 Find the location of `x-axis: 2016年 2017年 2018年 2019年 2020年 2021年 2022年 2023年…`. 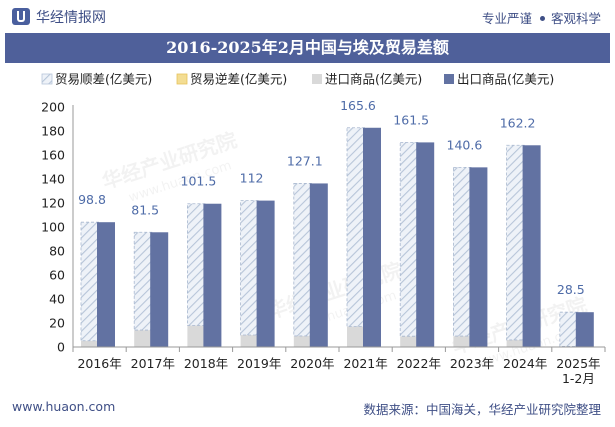

x-axis: 2016年 2017年 2018年 2019年 2020年 2021年 2022年 2023年… is located at coordinates (339, 366).